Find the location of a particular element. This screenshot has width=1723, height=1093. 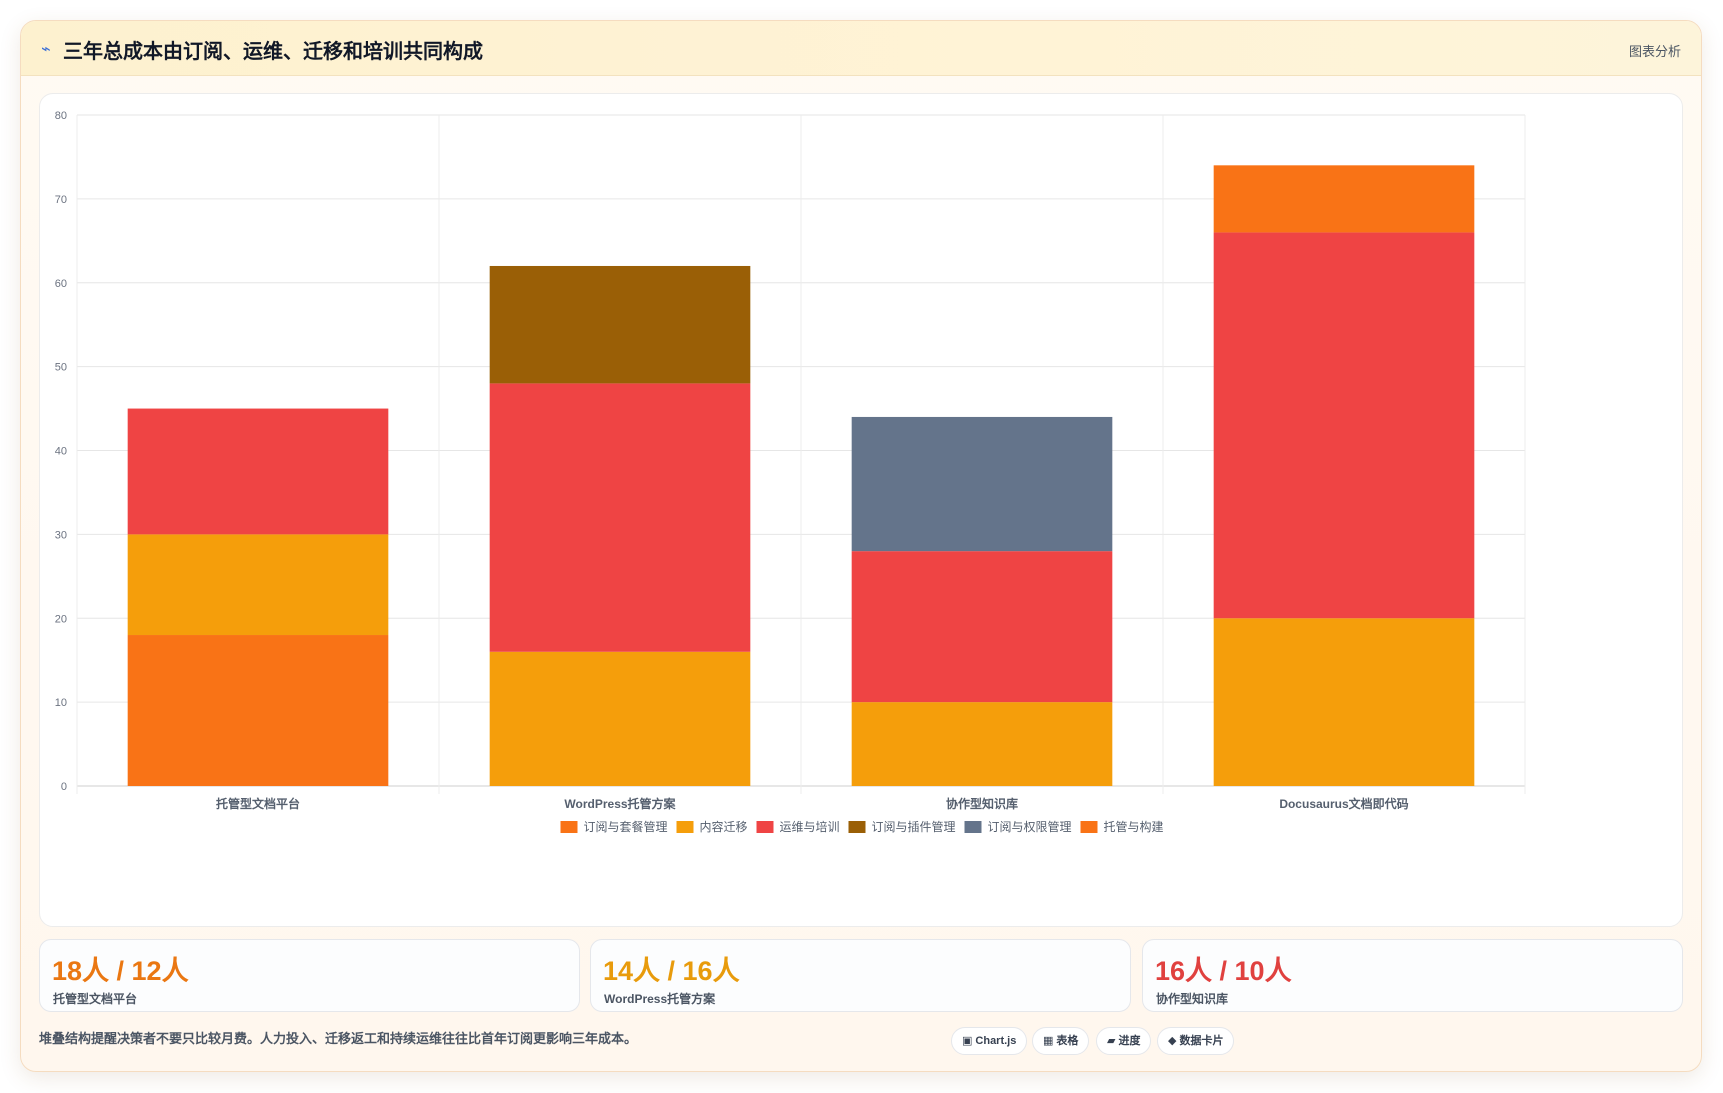

chart-title: 三年总成本由订阅、运维、迁移和培训共同构成 is located at coordinates (273, 52).